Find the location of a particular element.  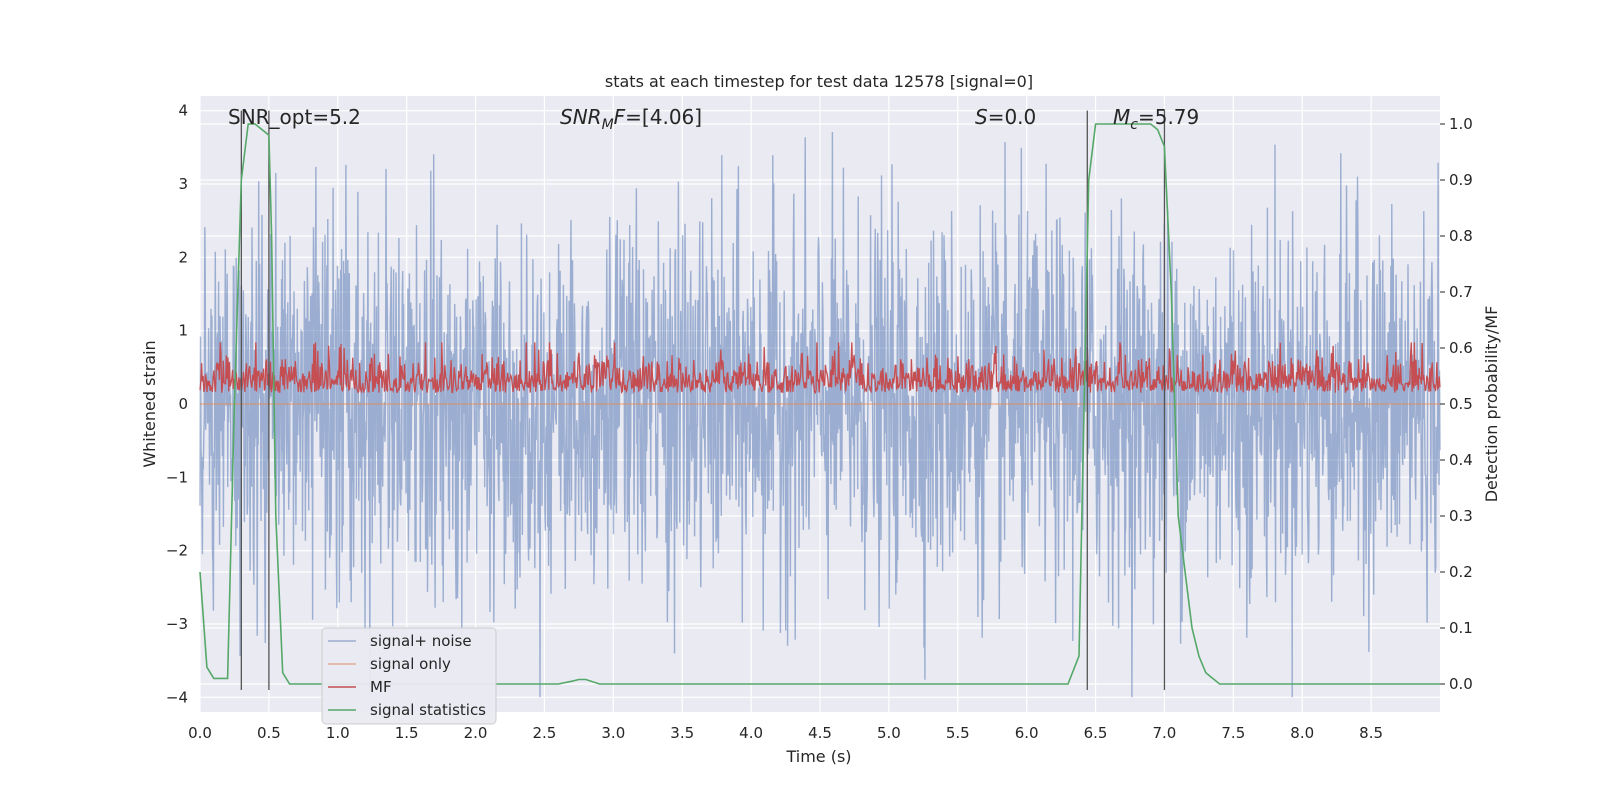

y2-tick-label: 0.2 is located at coordinates (1461, 572).